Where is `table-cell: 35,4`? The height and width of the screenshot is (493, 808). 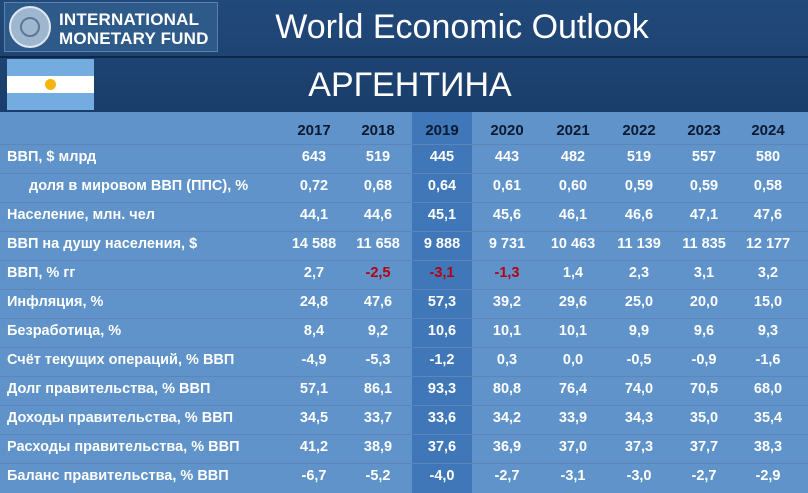
table-cell: 35,4 is located at coordinates (768, 418).